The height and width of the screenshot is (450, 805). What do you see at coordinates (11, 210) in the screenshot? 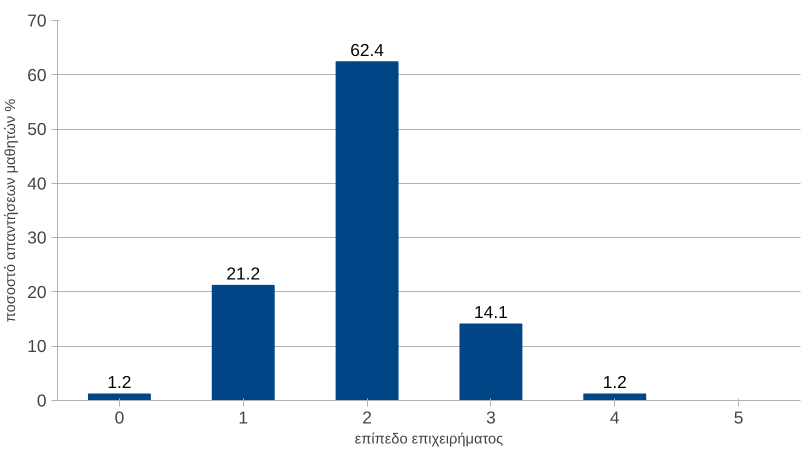
I see `y-axis-title: ποσοστό απαντήσεων μαθητών %` at bounding box center [11, 210].